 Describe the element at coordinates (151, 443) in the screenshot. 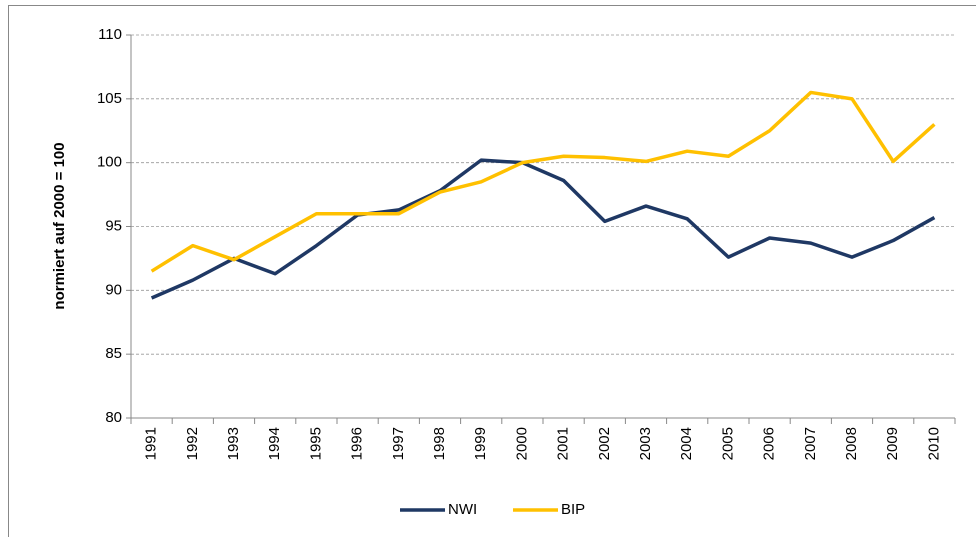

I see `x-tick-label: 1991` at that location.